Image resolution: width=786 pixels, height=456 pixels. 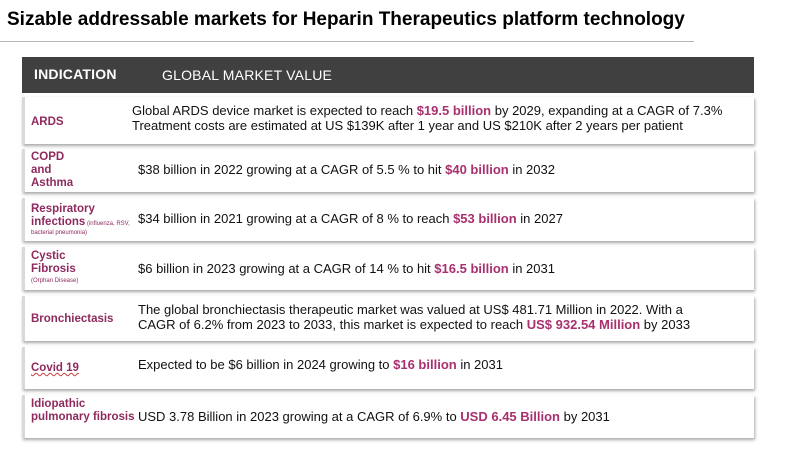 What do you see at coordinates (58, 404) in the screenshot?
I see `label-line: Idiopathic` at bounding box center [58, 404].